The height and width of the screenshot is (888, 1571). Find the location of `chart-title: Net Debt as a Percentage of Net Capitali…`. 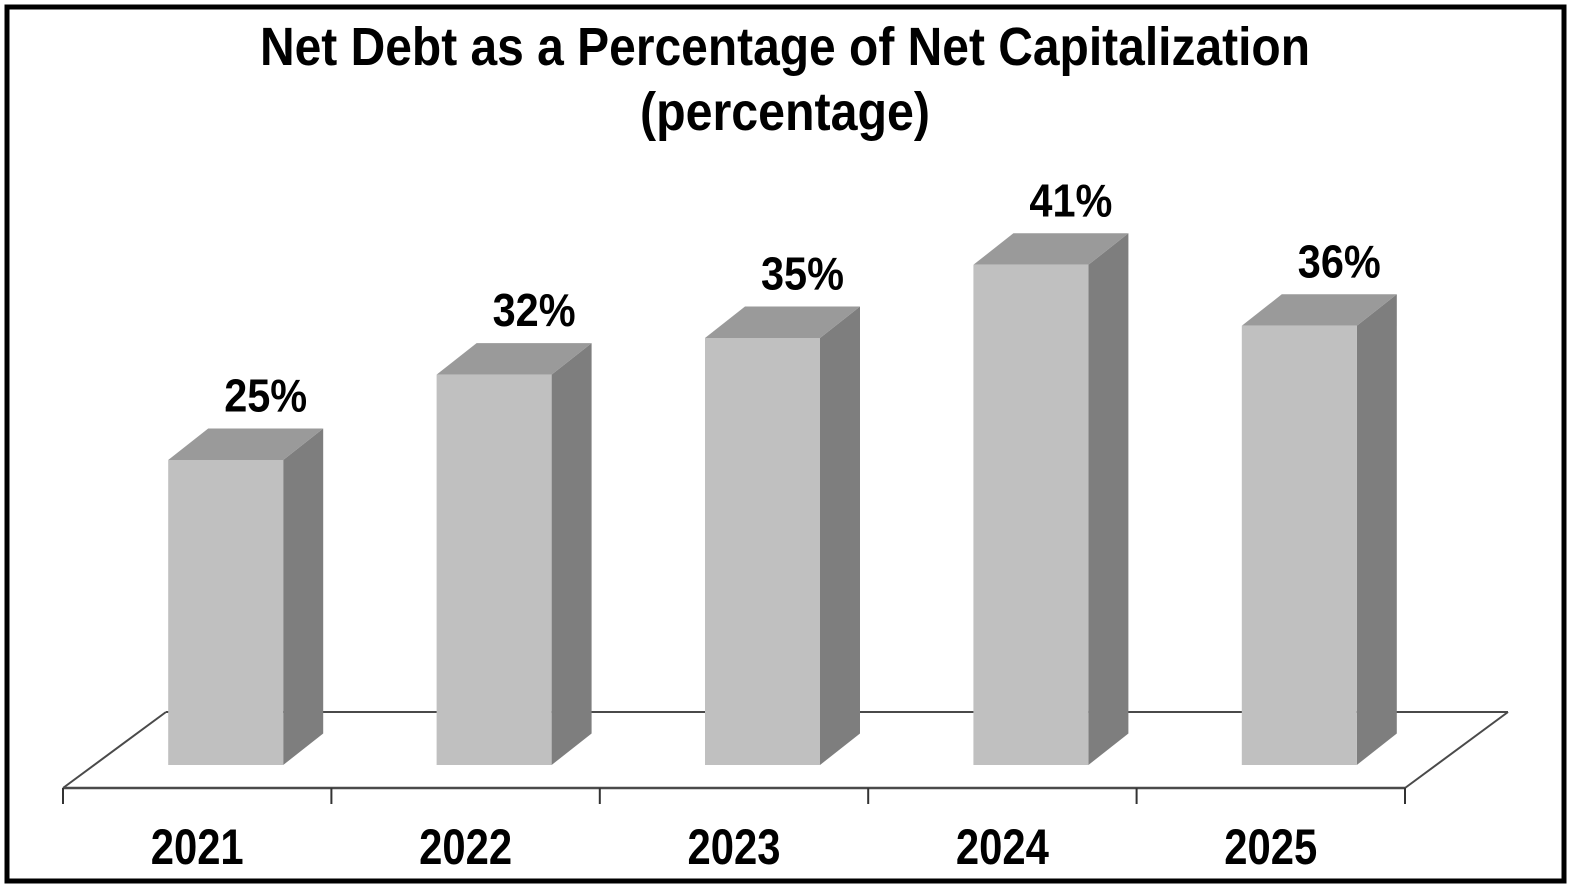

chart-title: Net Debt as a Percentage of Net Capitali… is located at coordinates (785, 47).